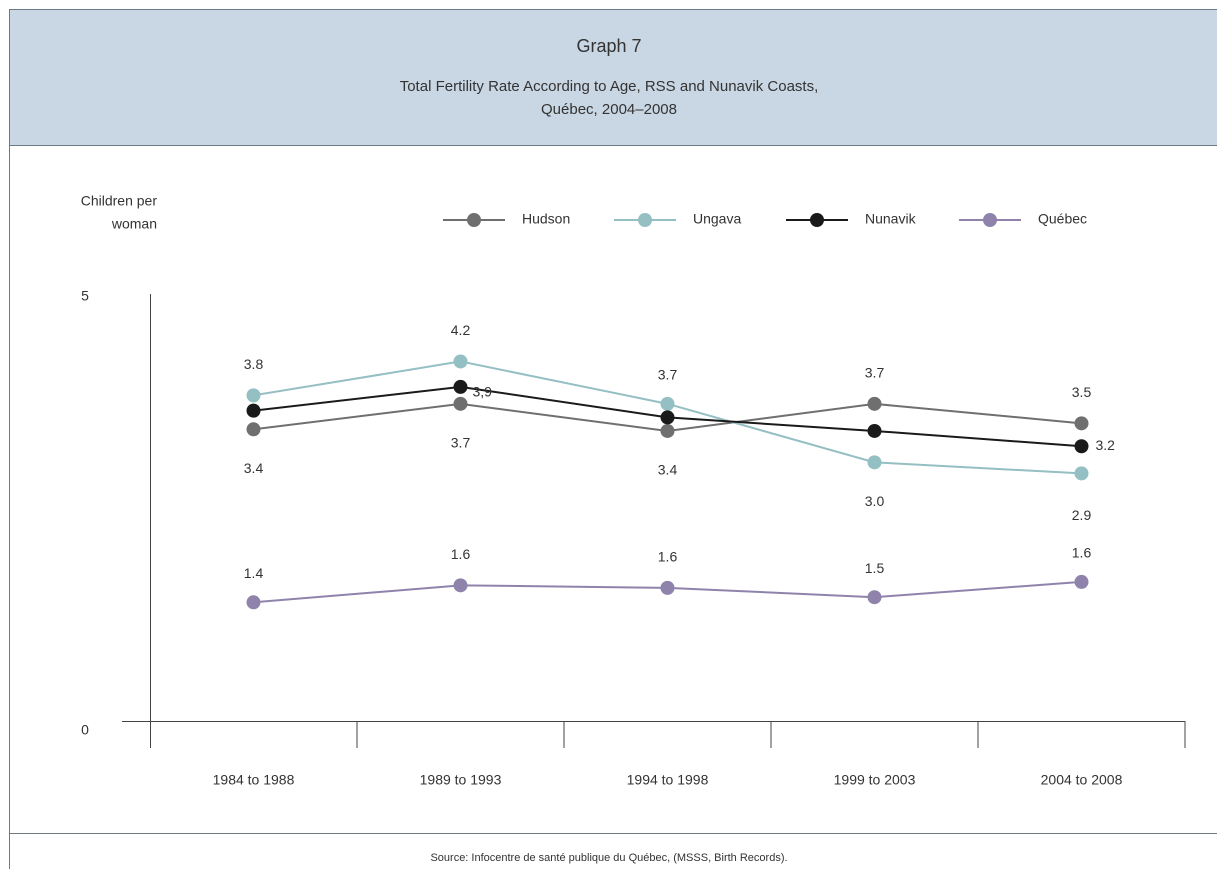 This screenshot has width=1217, height=869. I want to click on legend-label: Hudson, so click(546, 219).